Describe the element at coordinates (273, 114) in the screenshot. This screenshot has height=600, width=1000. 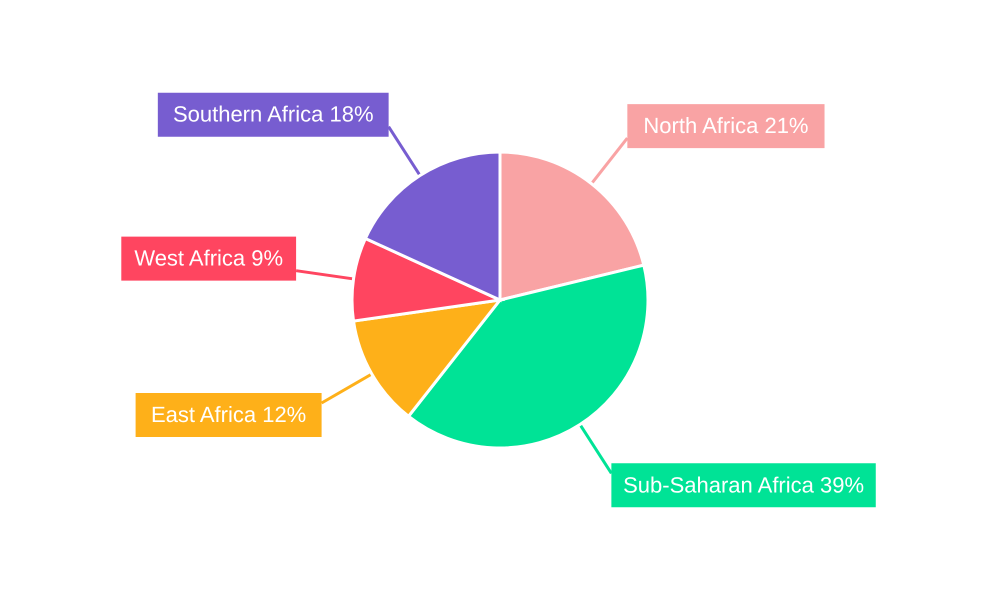
I see `slice-label: Southern Africa 18%` at that location.